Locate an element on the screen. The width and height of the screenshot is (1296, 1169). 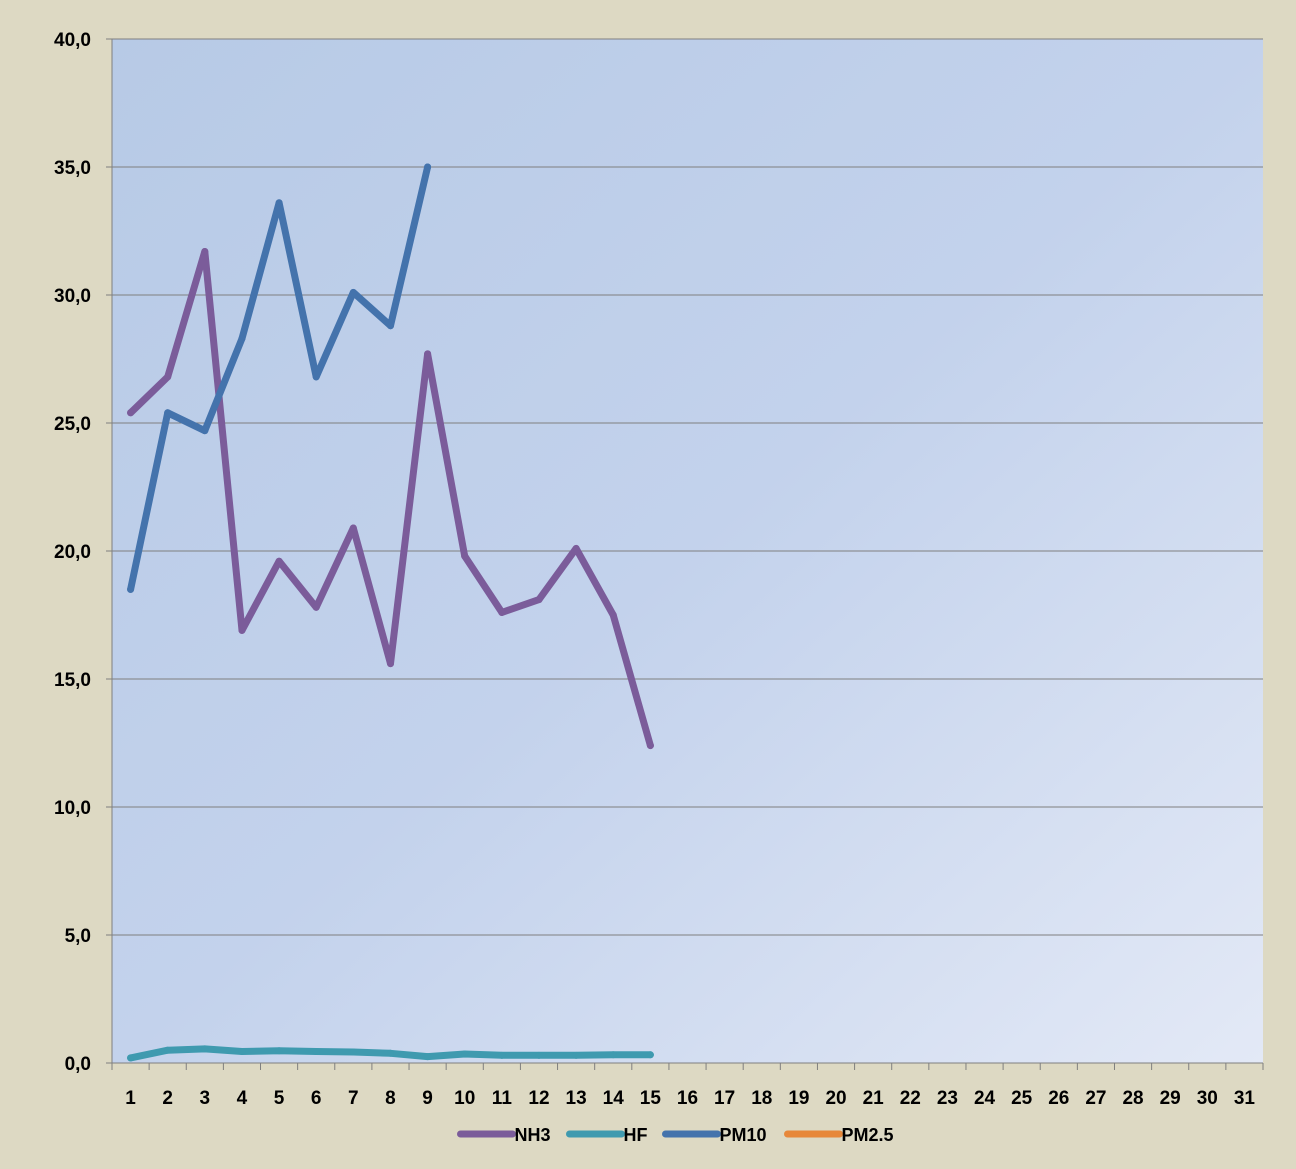
legend-label-pm10: PM10 is located at coordinates (743, 1135).